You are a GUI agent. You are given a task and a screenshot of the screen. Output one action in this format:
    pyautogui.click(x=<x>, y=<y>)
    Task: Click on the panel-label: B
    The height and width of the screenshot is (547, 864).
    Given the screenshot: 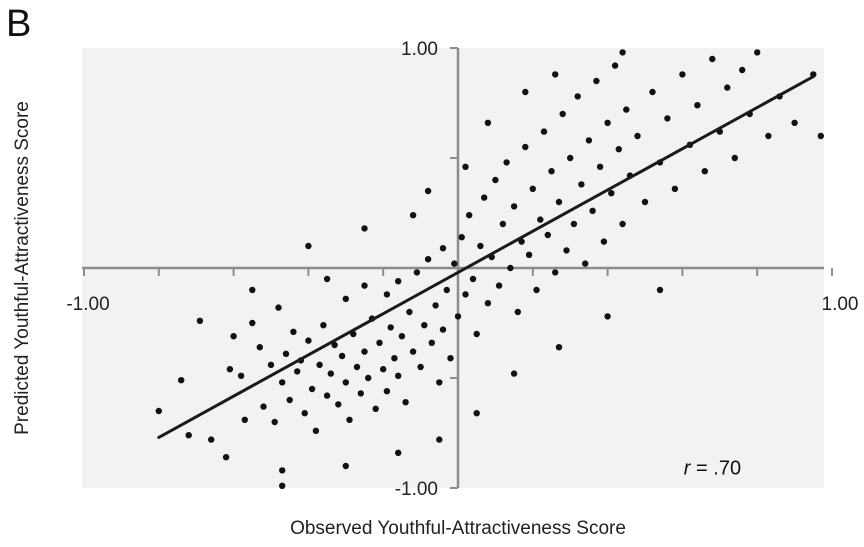 What is the action you would take?
    pyautogui.click(x=18, y=24)
    